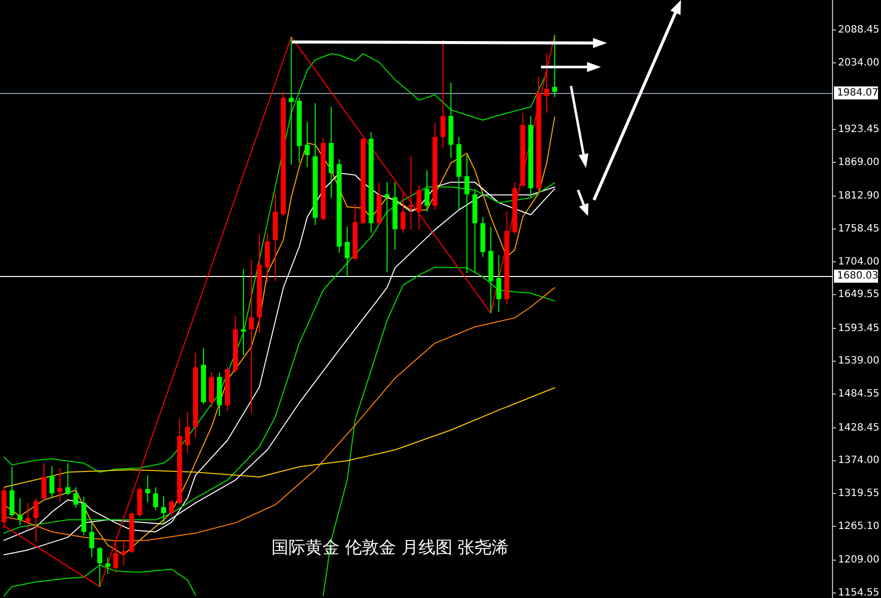 Image resolution: width=881 pixels, height=598 pixels. Describe the element at coordinates (859, 328) in the screenshot. I see `y-tick-label: 1593.45` at that location.